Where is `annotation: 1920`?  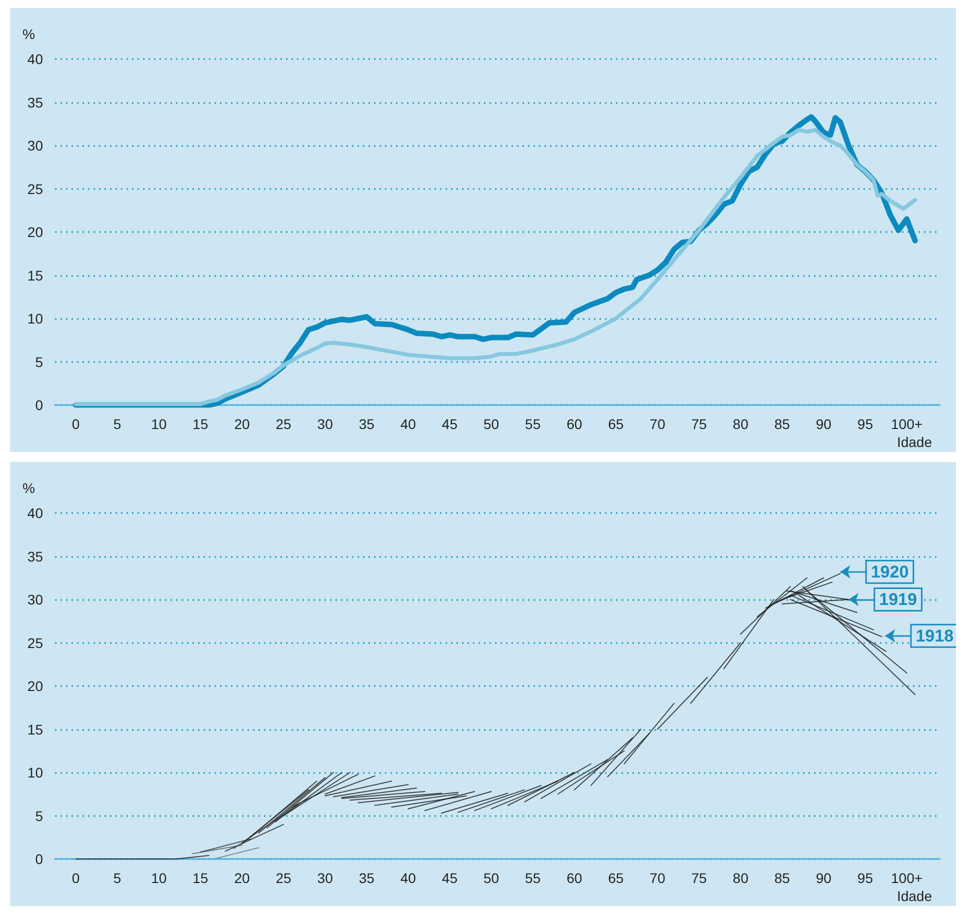 annotation: 1920 is located at coordinates (889, 572).